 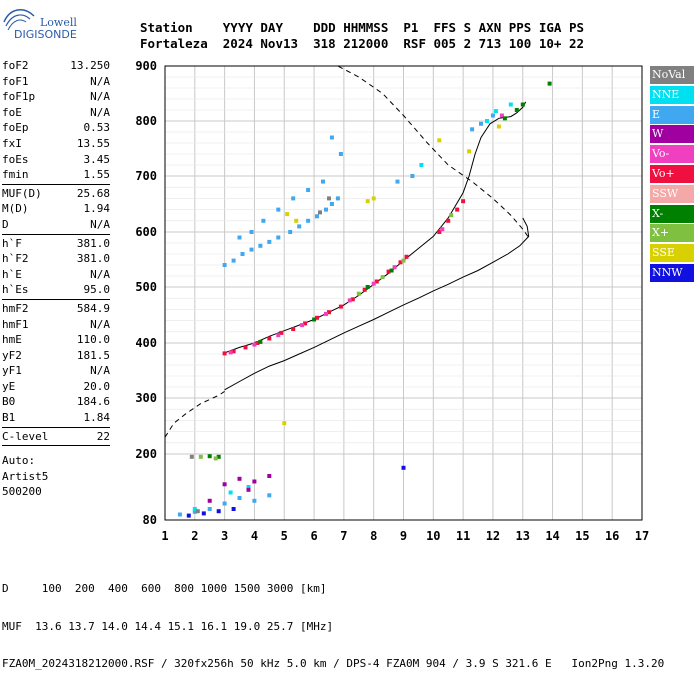 I want to click on autoscaling-line: Auto:, so click(x=19, y=461).